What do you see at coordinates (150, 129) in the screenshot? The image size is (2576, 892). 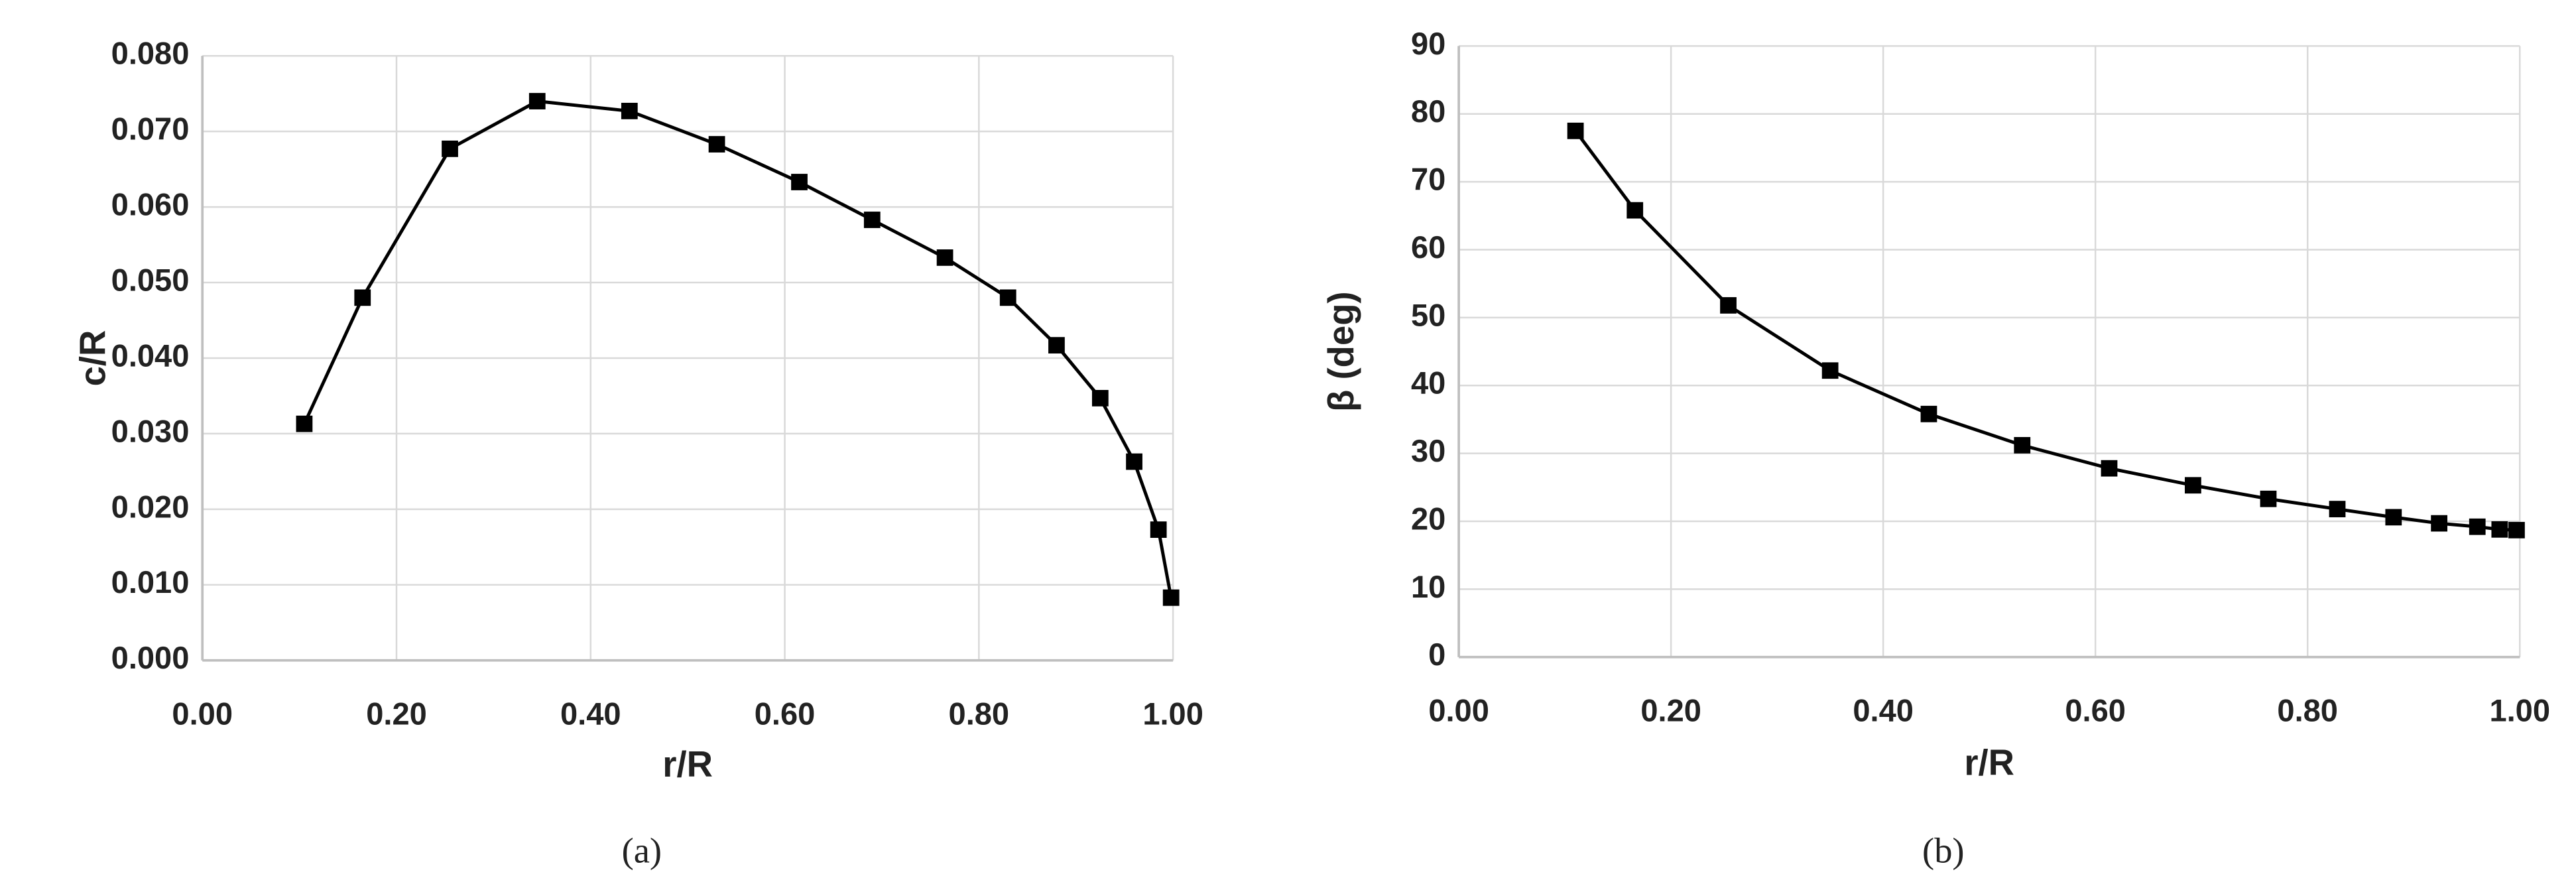 I see `y-tick-label: 0.070` at bounding box center [150, 129].